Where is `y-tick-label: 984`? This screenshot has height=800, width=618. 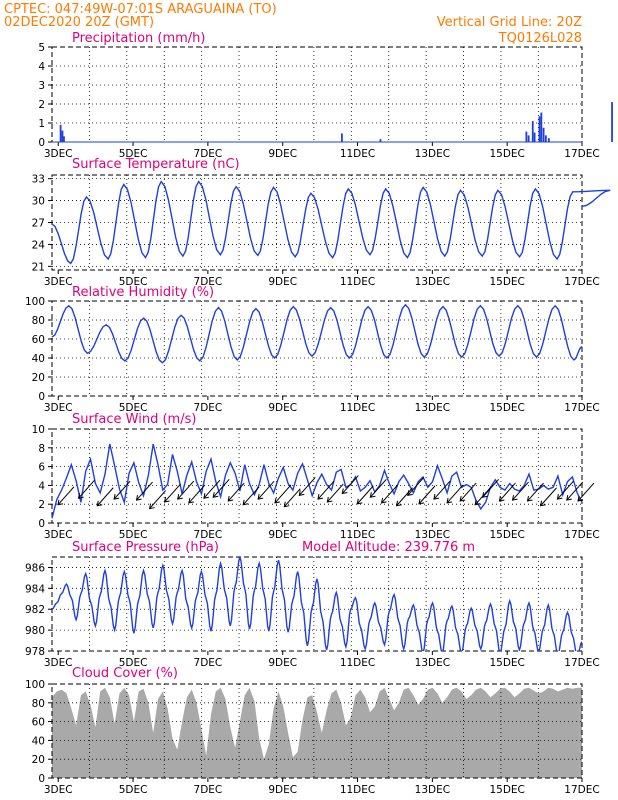
y-tick-label: 984 is located at coordinates (35, 589).